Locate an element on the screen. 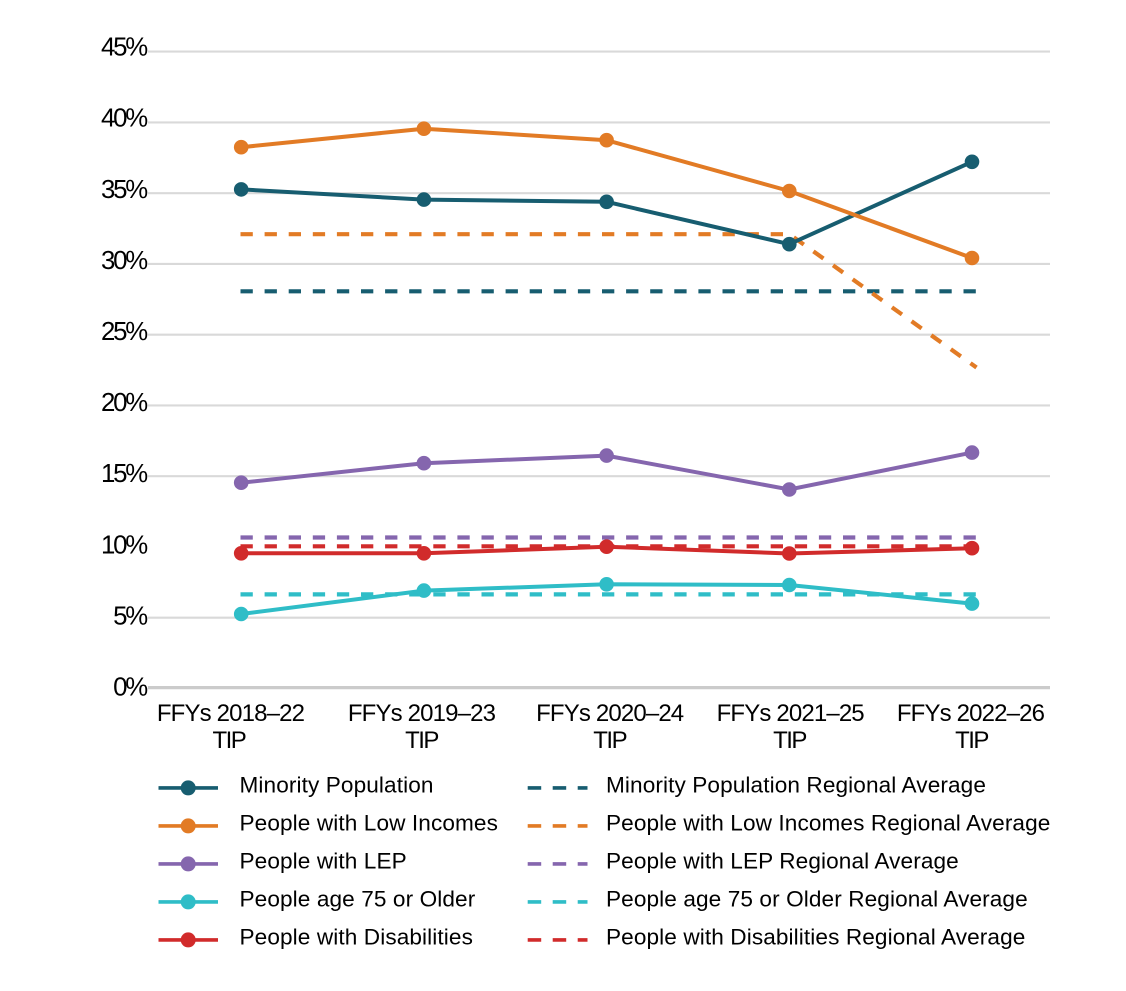 The image size is (1126, 991). svg-text: Minority Population is located at coordinates (337, 784).